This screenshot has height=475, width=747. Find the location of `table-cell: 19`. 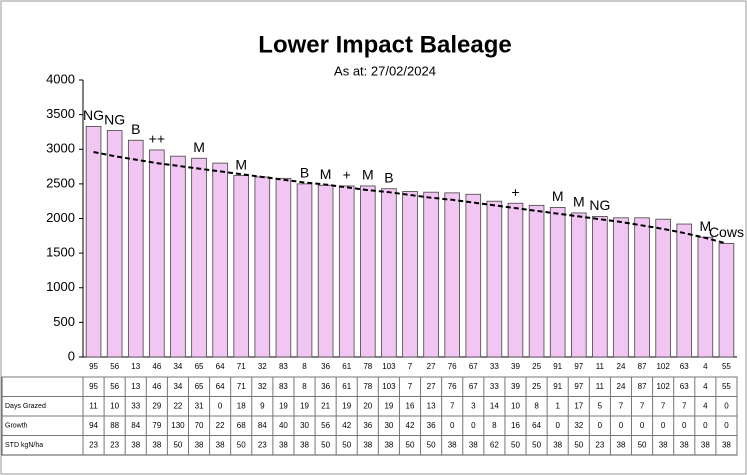

table-cell: 19 is located at coordinates (346, 405).